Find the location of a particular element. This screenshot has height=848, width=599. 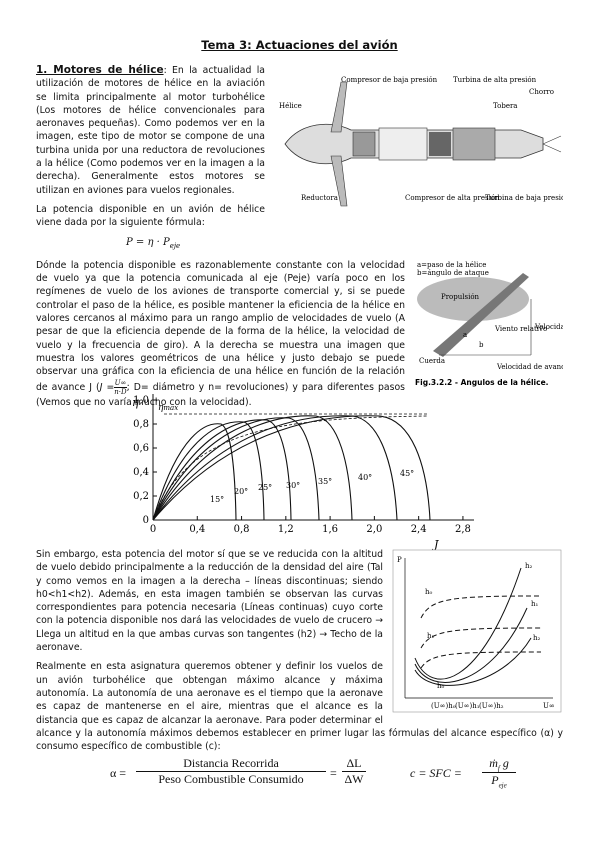

y-tick-label: 0,6 is located at coordinates (141, 448).